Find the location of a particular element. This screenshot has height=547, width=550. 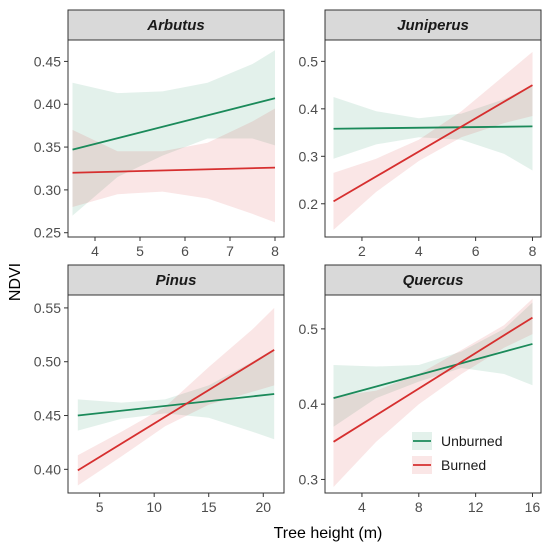

legend-label-unburned: Unburned is located at coordinates (472, 441).